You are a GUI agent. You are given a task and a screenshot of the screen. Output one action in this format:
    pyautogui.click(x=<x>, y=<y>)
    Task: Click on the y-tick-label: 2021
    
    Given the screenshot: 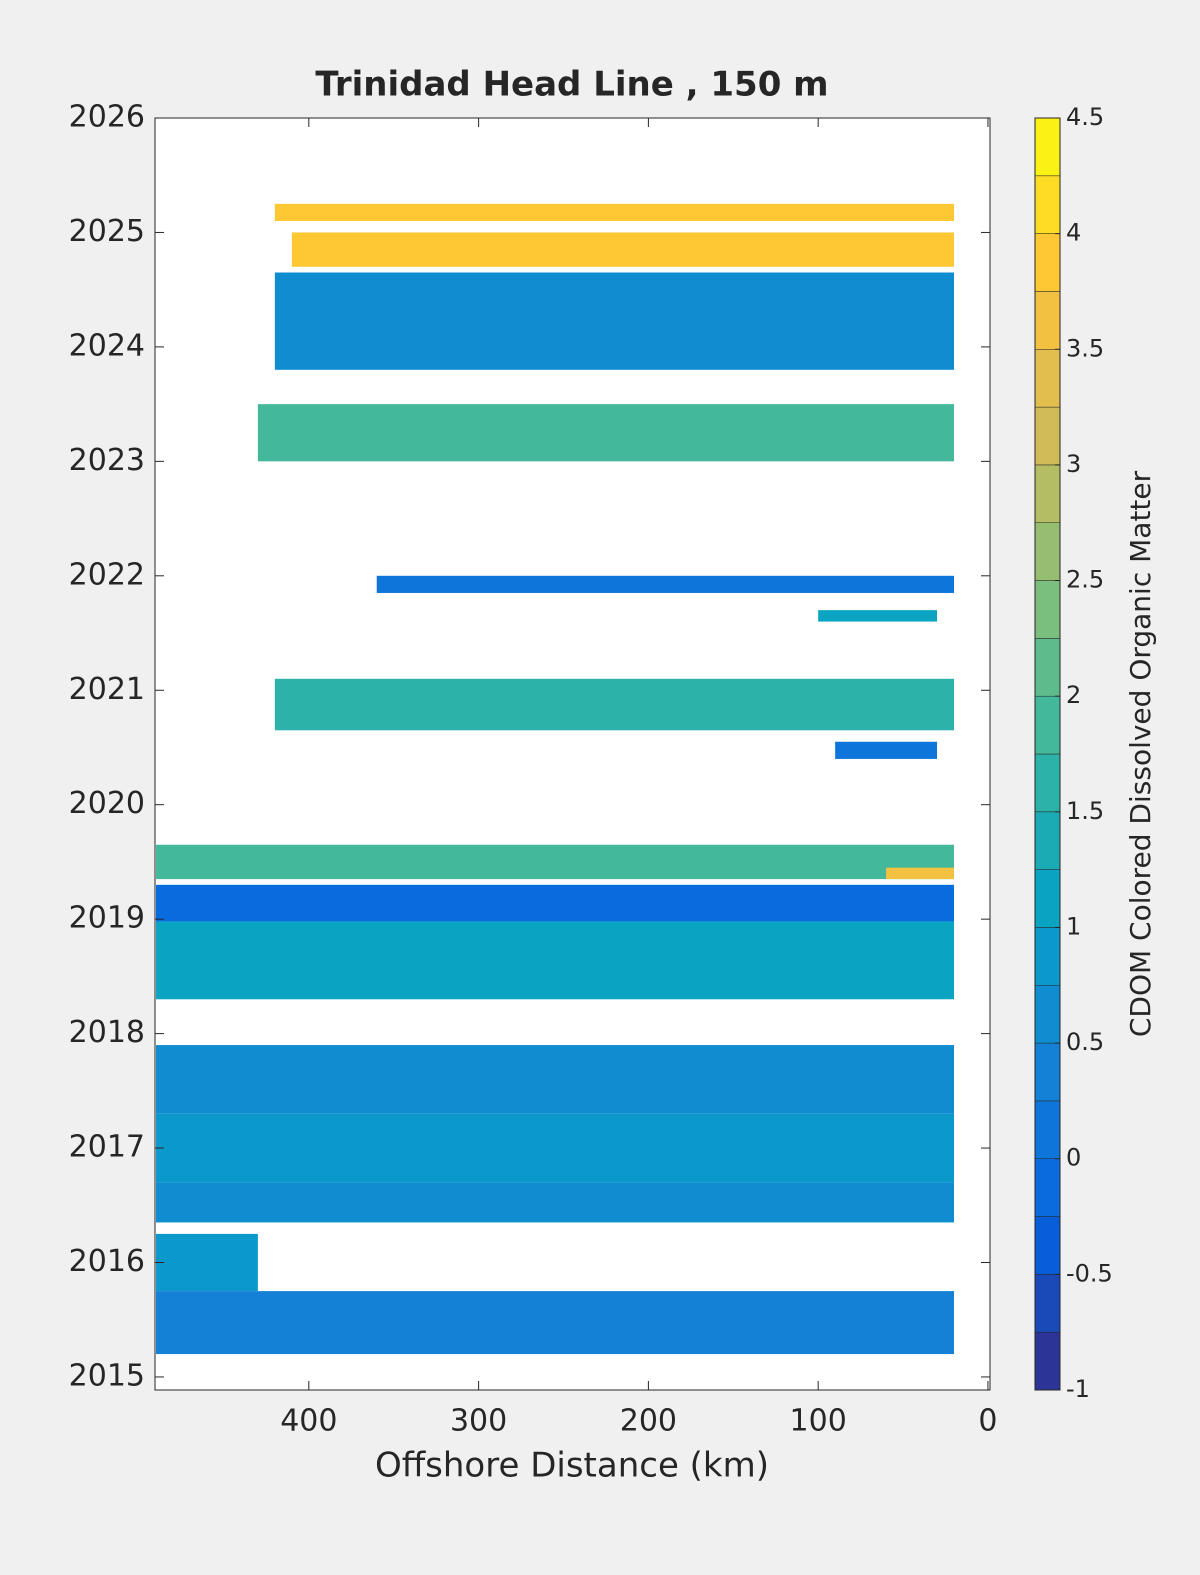 What is the action you would take?
    pyautogui.click(x=107, y=689)
    